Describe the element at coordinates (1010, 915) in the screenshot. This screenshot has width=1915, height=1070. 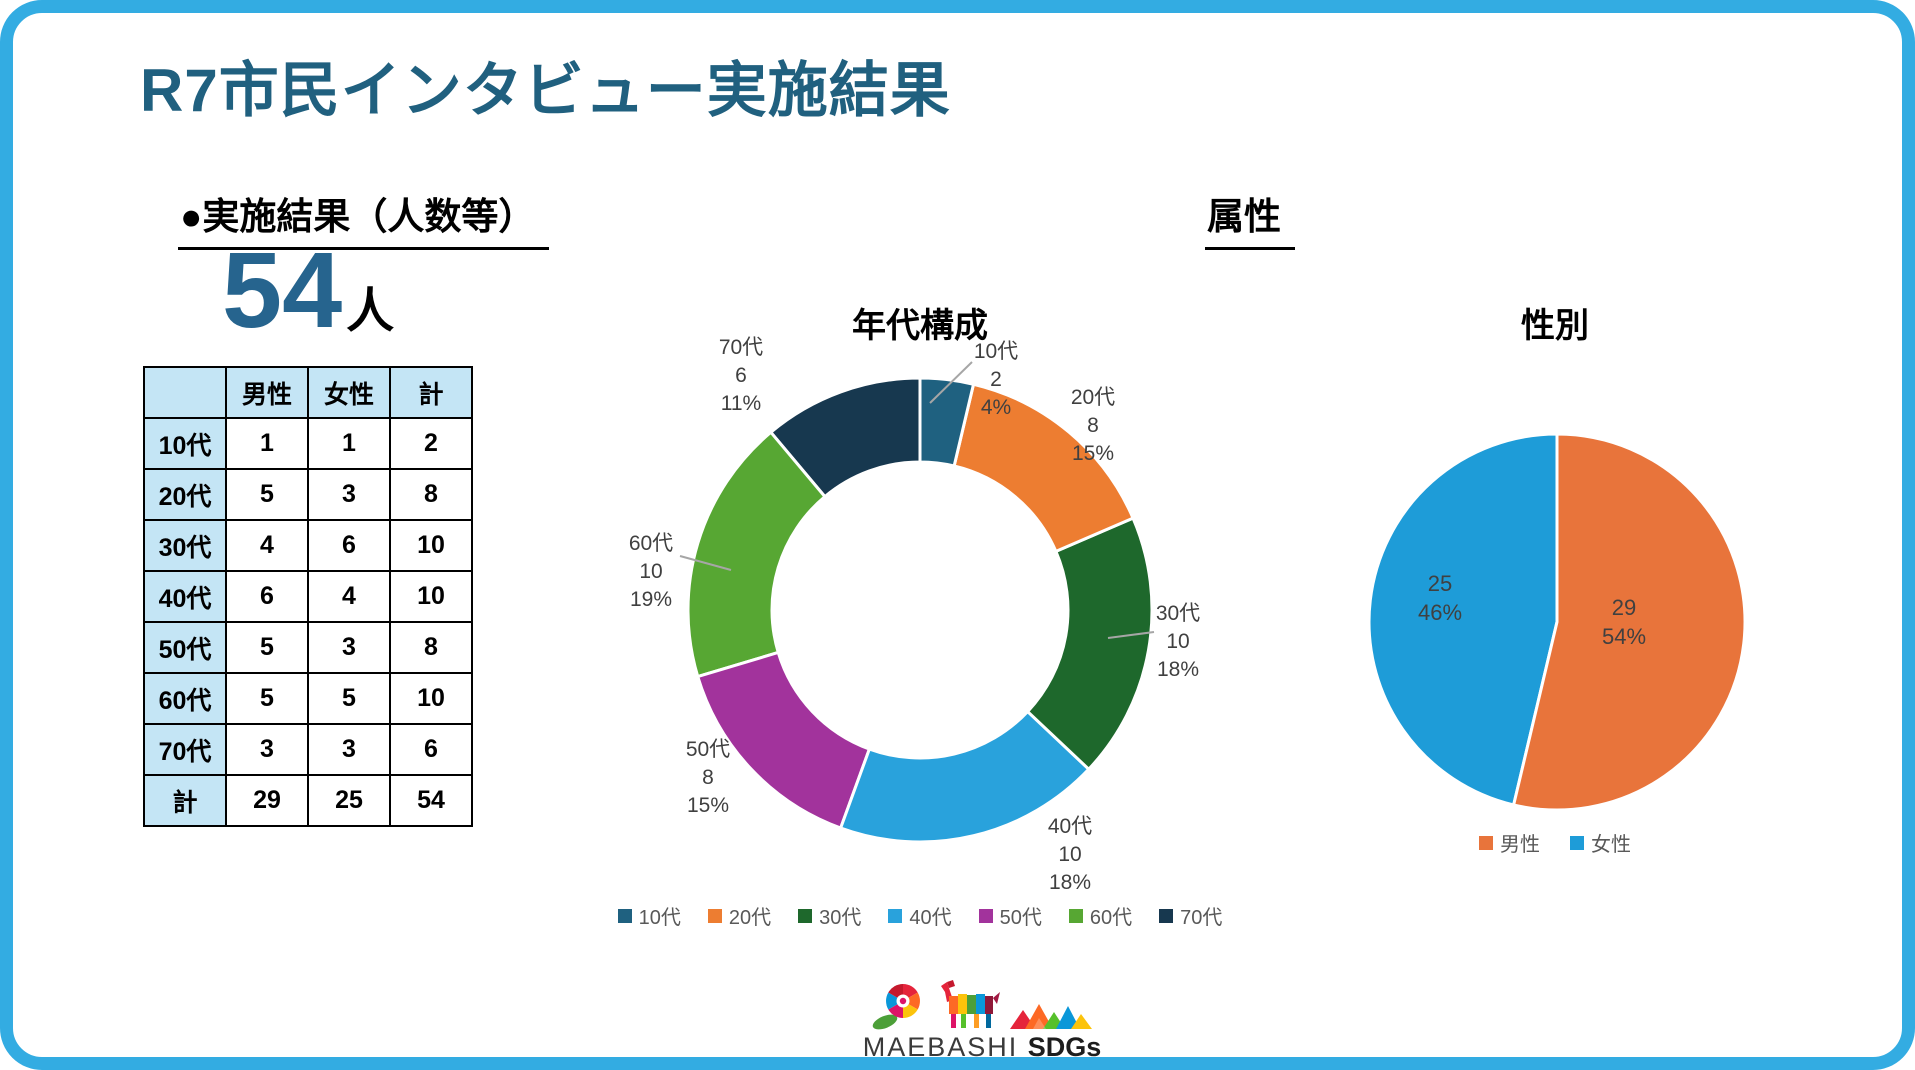
I see `legend-item: 50代` at that location.